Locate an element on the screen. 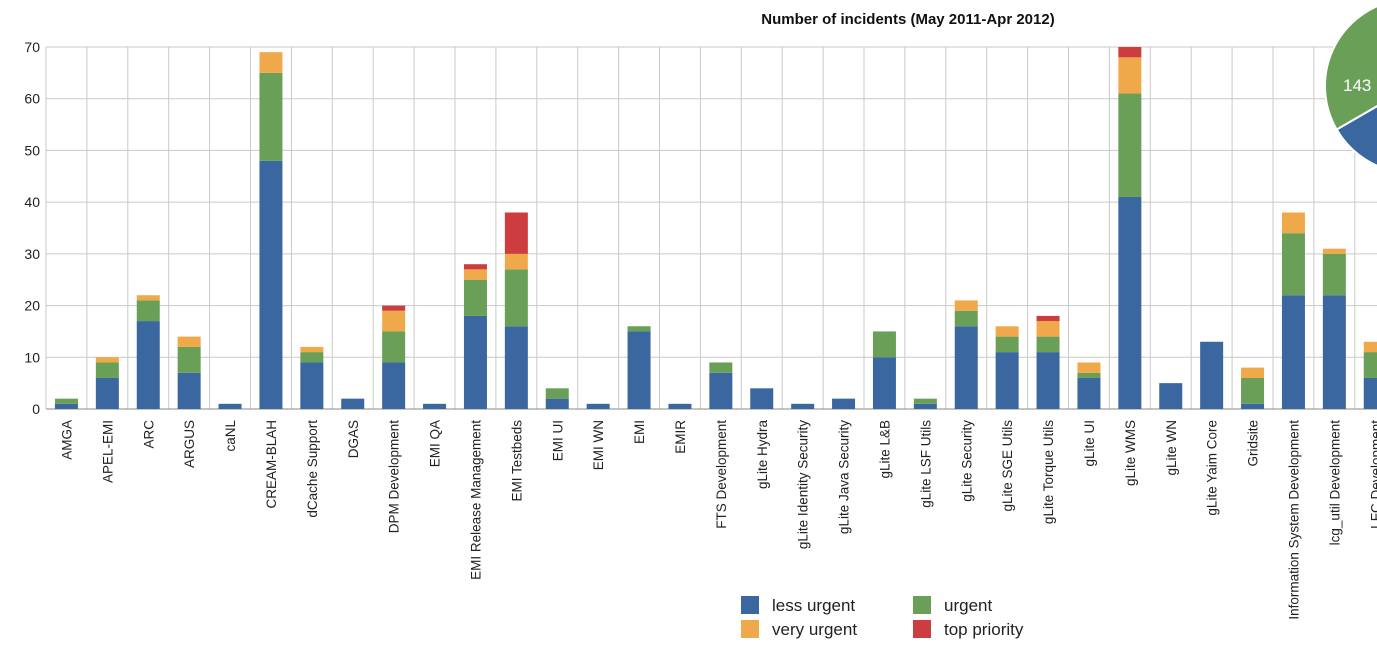 This screenshot has width=1377, height=671. x-tick-label: Information System Development is located at coordinates (1293, 520).